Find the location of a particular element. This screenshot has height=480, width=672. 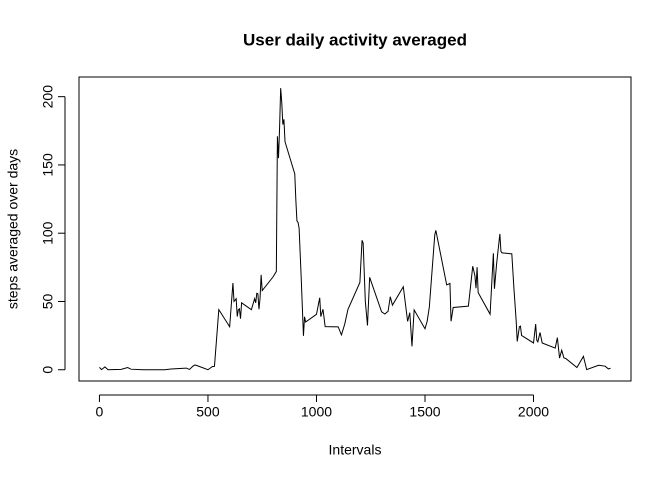

y-tick-label: 150 is located at coordinates (48, 165).